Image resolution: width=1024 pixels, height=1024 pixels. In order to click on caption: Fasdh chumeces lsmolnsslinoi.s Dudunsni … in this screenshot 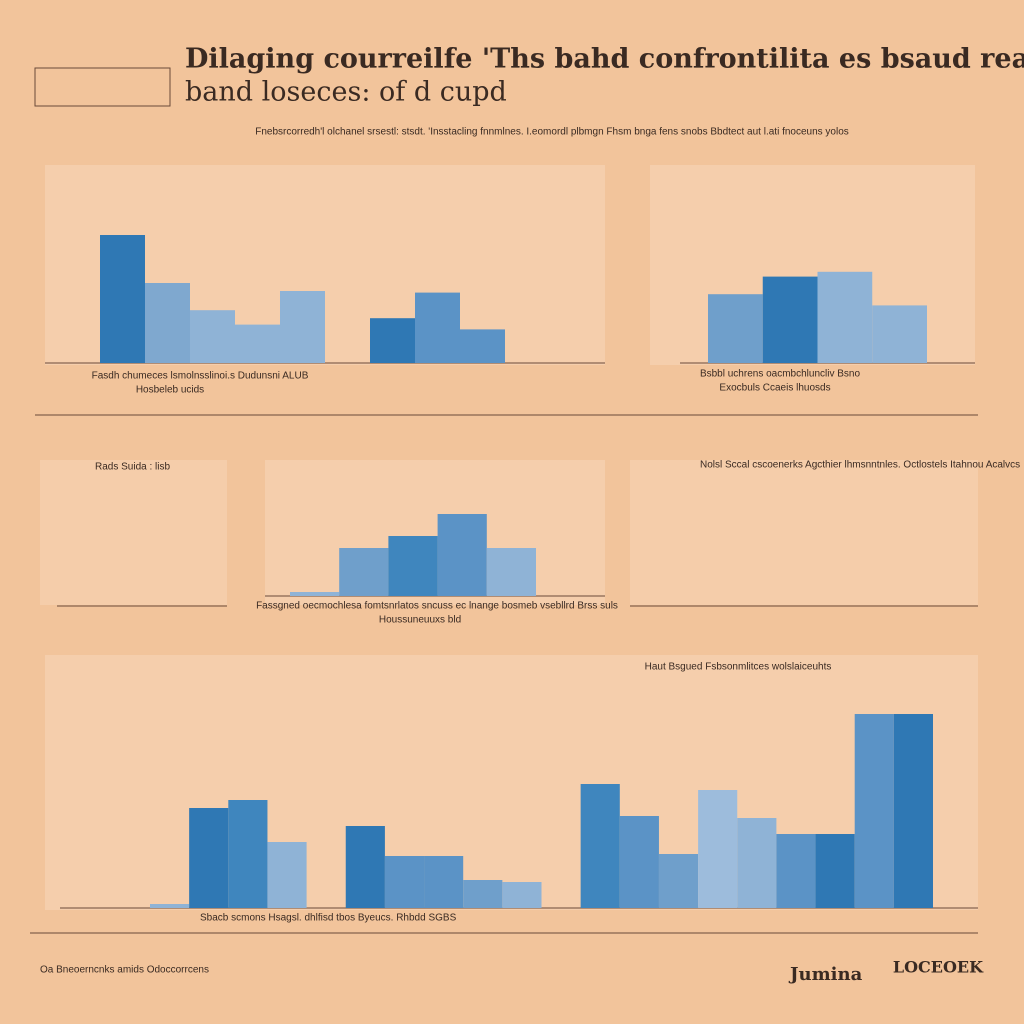, I will do `click(200, 376)`.